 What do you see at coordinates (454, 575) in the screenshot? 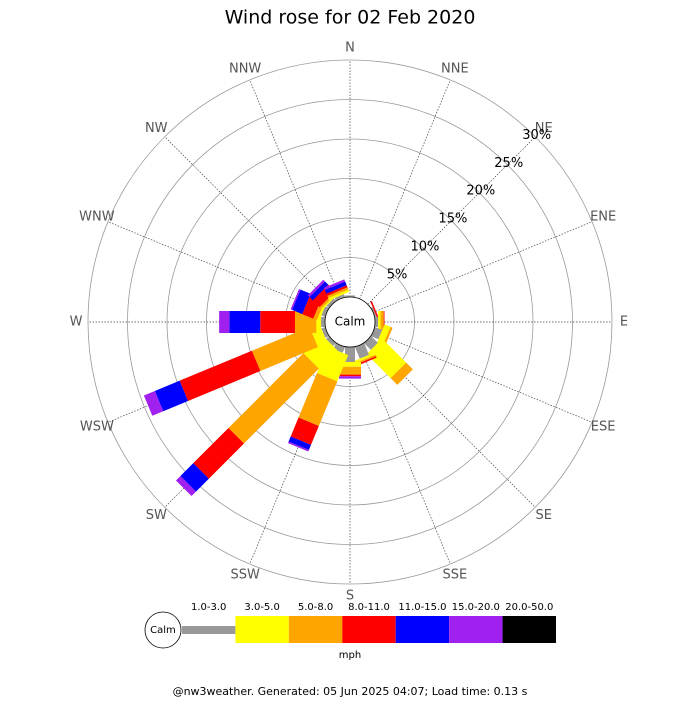
I see `direction-label: SSE` at bounding box center [454, 575].